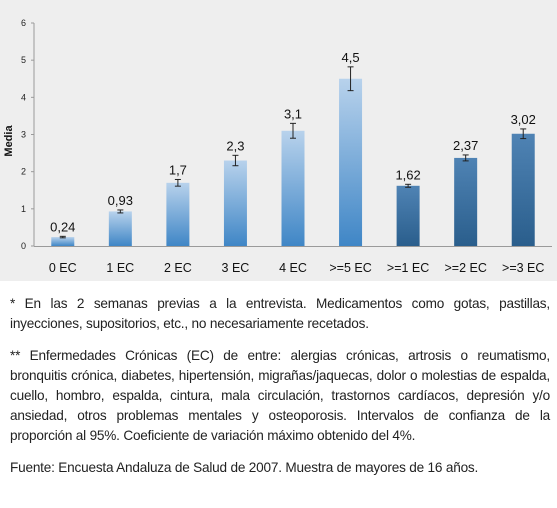  Describe the element at coordinates (63, 268) in the screenshot. I see `x-tick-label: 0 EC` at that location.